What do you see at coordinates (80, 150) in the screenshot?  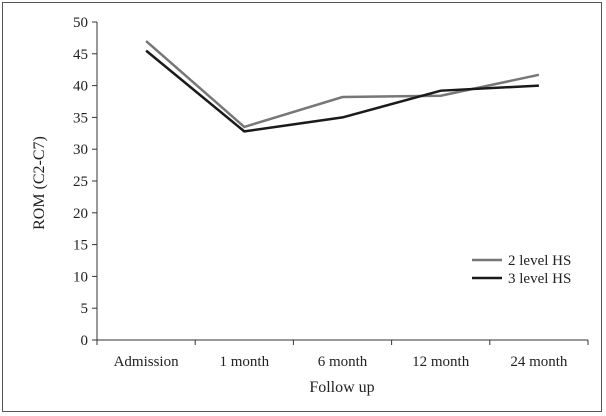 I see `y-tick-label: 30` at bounding box center [80, 150].